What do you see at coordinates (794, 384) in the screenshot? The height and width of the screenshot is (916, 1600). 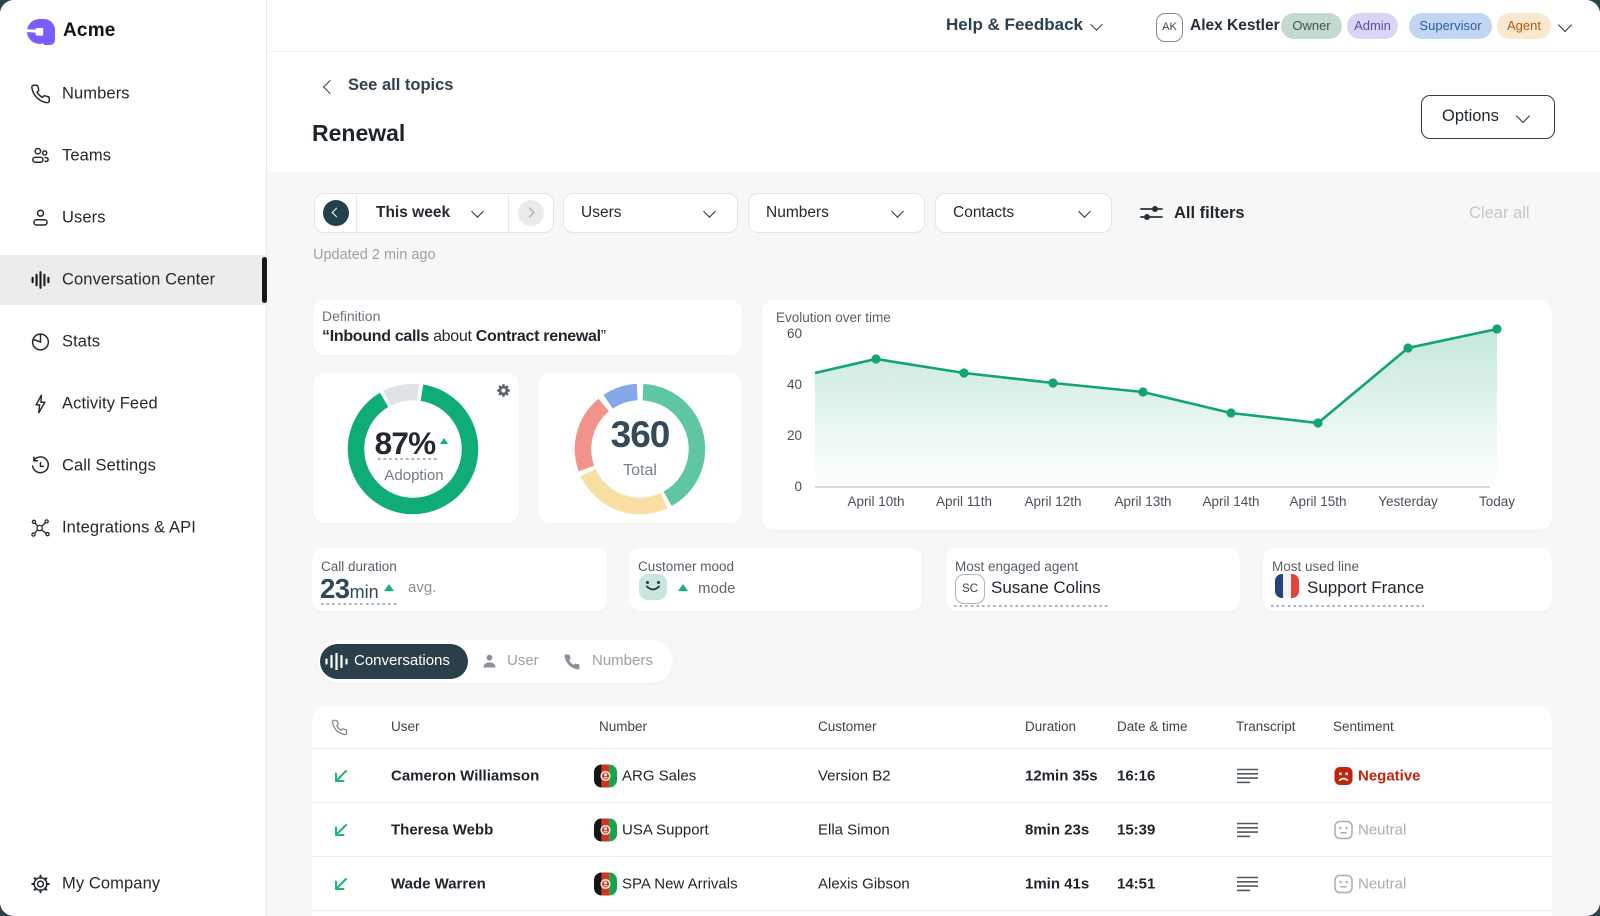 I see `svg-text: 40` at bounding box center [794, 384].